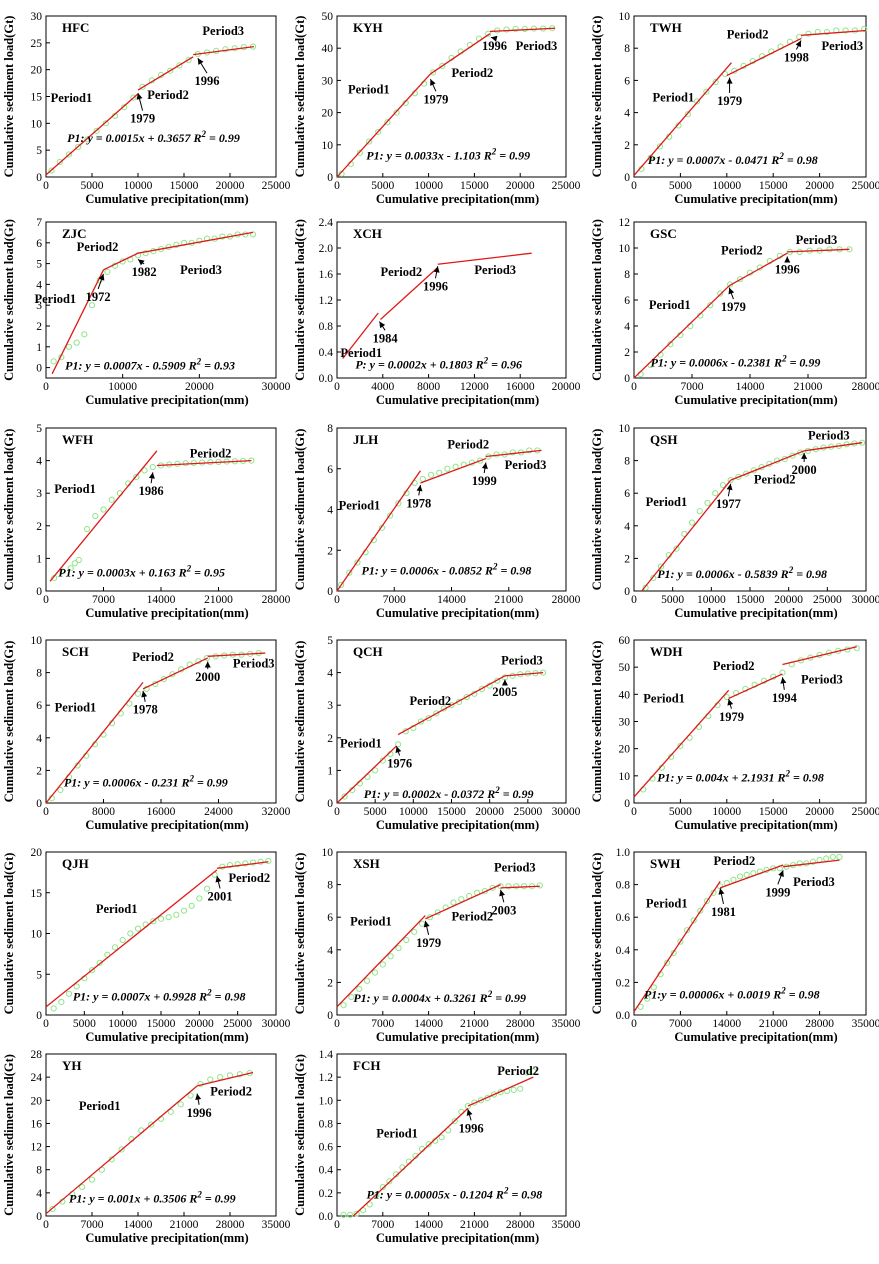 This screenshot has height=1264, width=879. I want to click on equation-superscript: 2, so click(191, 779).